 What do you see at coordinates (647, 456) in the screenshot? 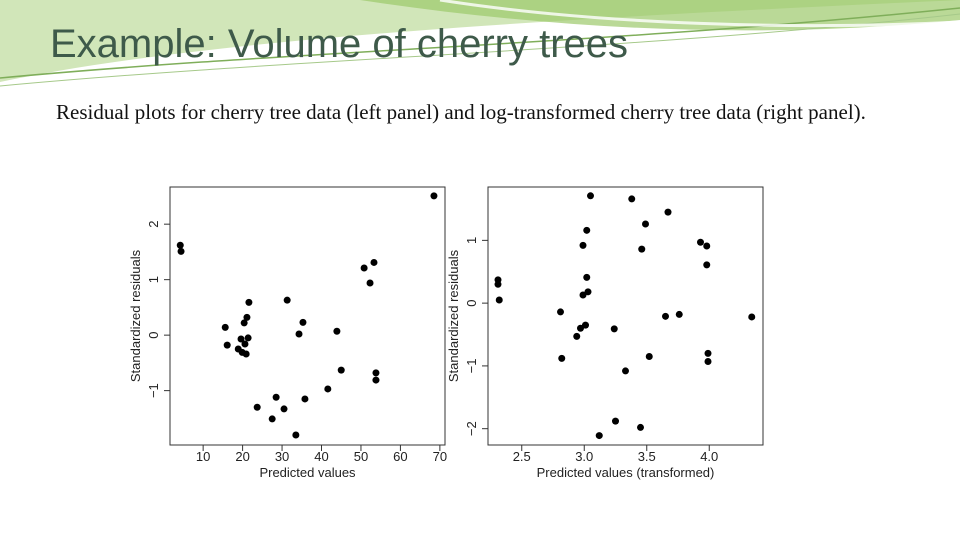
I see `x-tick-label: 3.5` at bounding box center [647, 456].